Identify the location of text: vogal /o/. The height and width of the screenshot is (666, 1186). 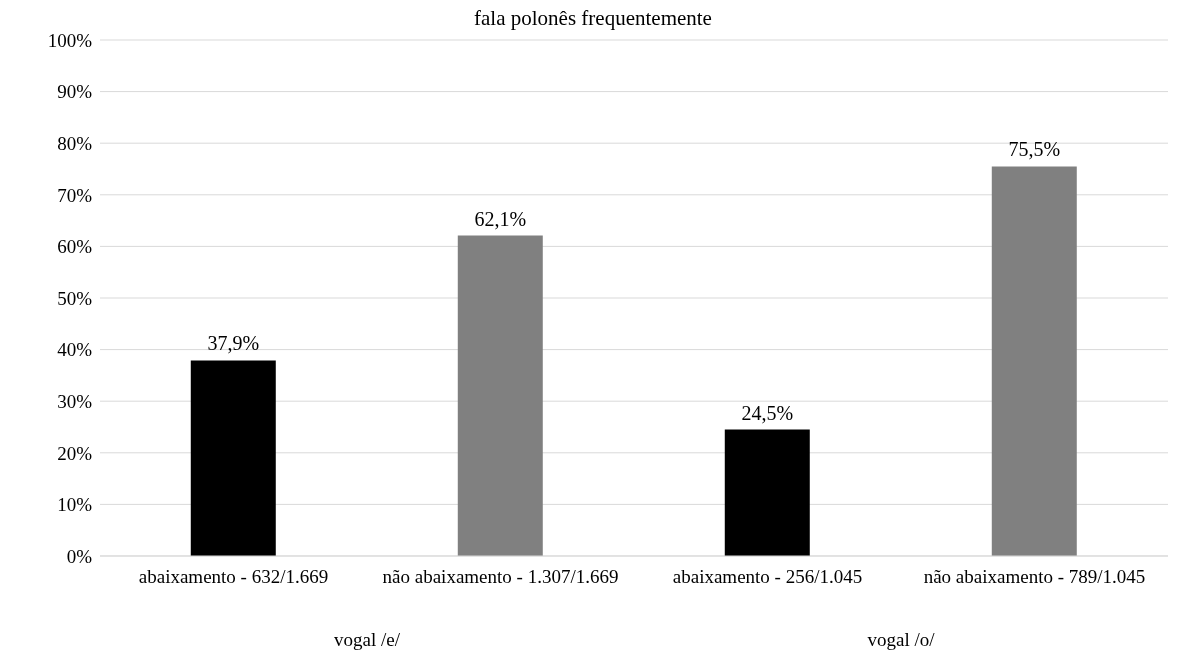
(901, 639).